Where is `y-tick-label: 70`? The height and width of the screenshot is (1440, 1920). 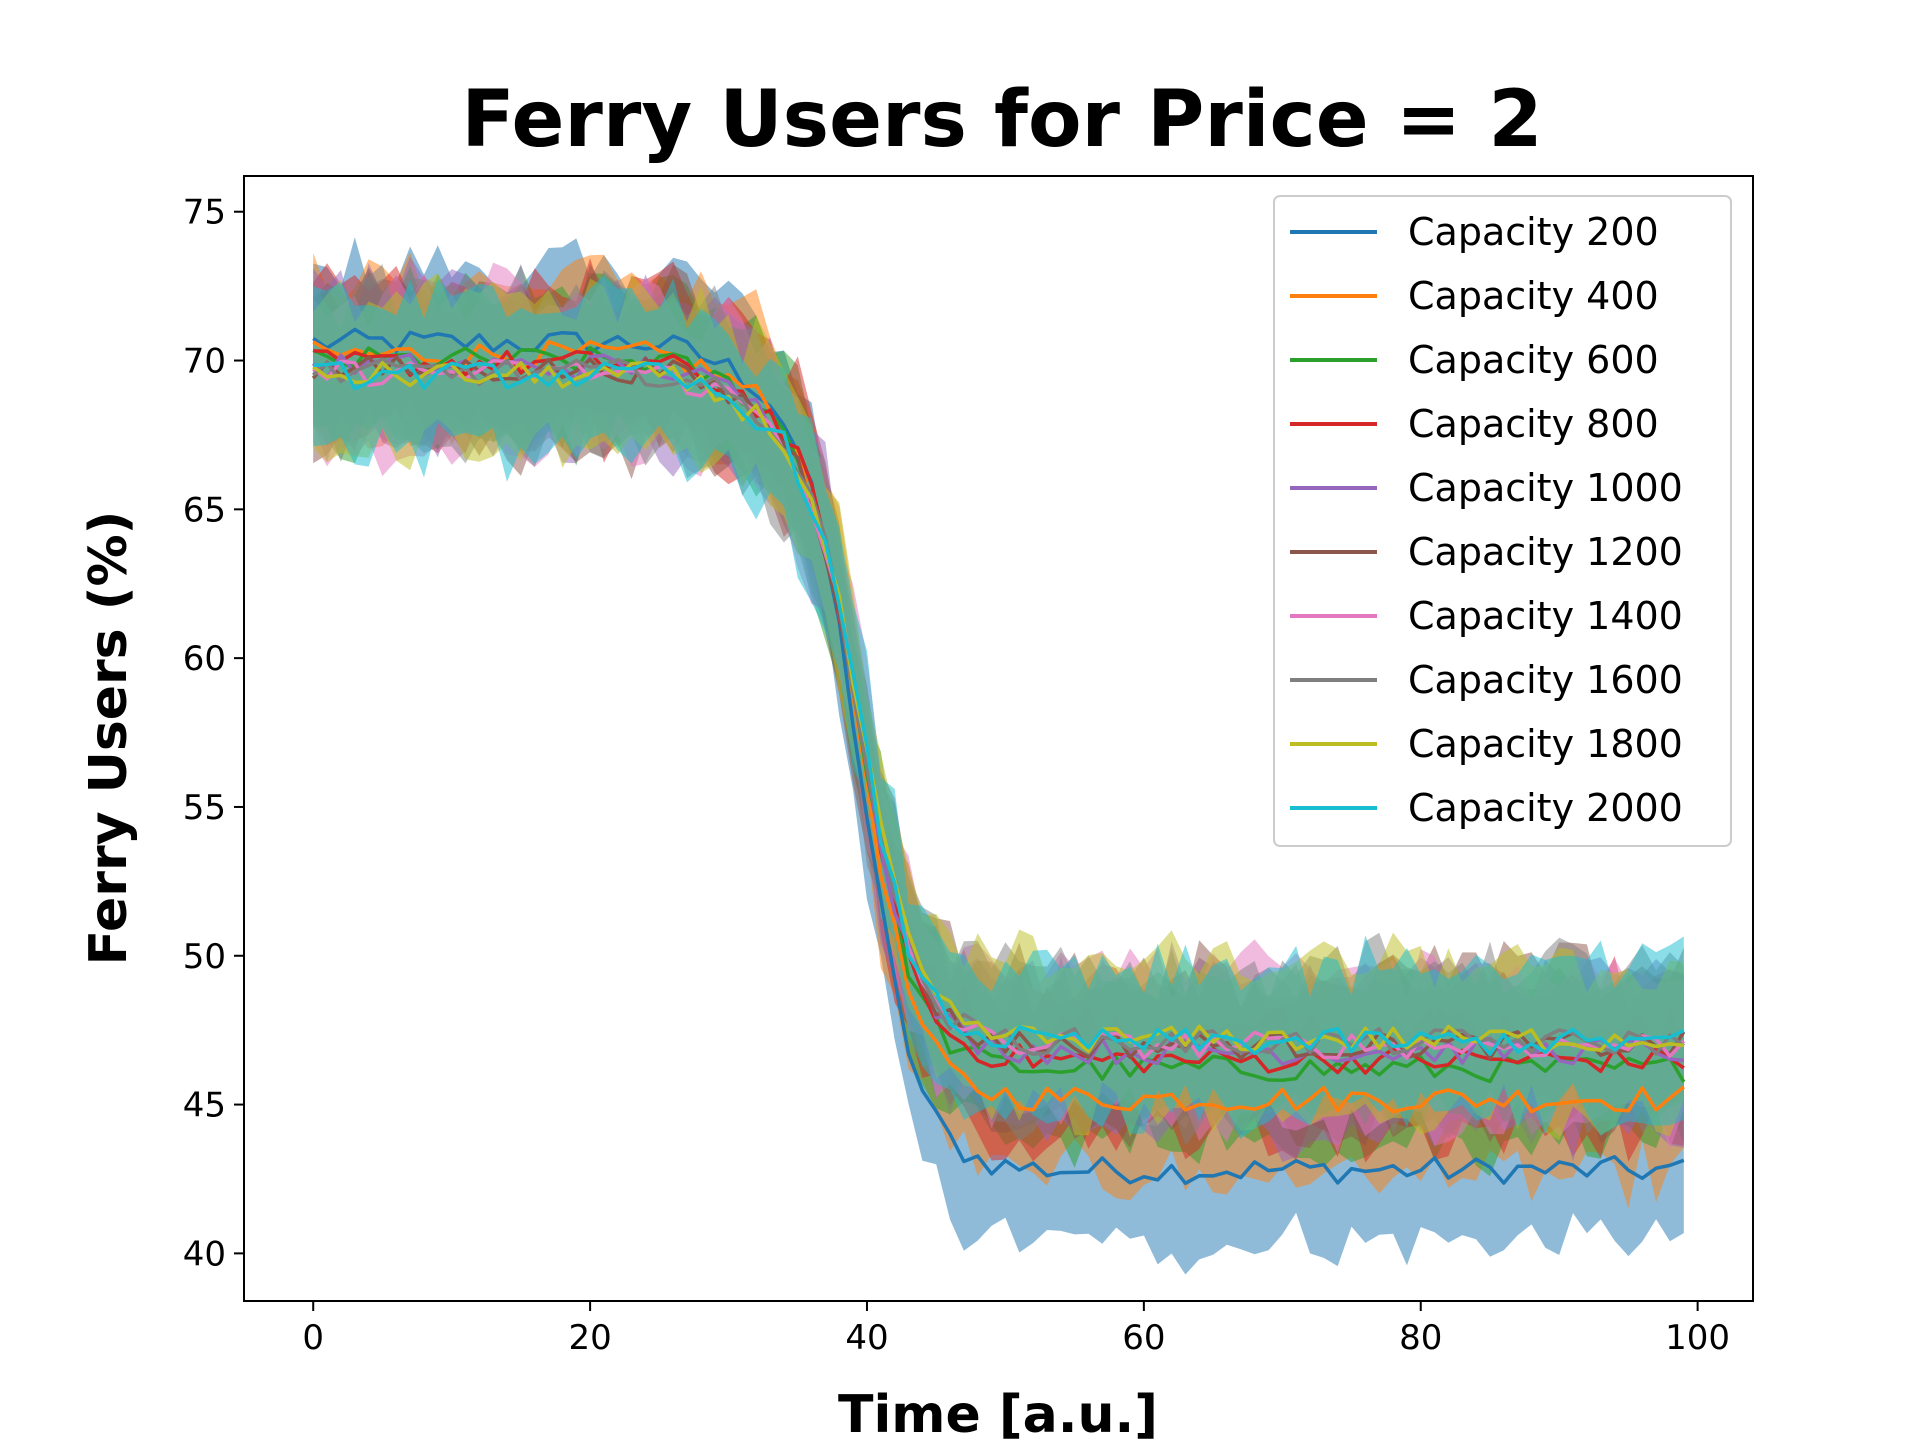
y-tick-label: 70 is located at coordinates (204, 362).